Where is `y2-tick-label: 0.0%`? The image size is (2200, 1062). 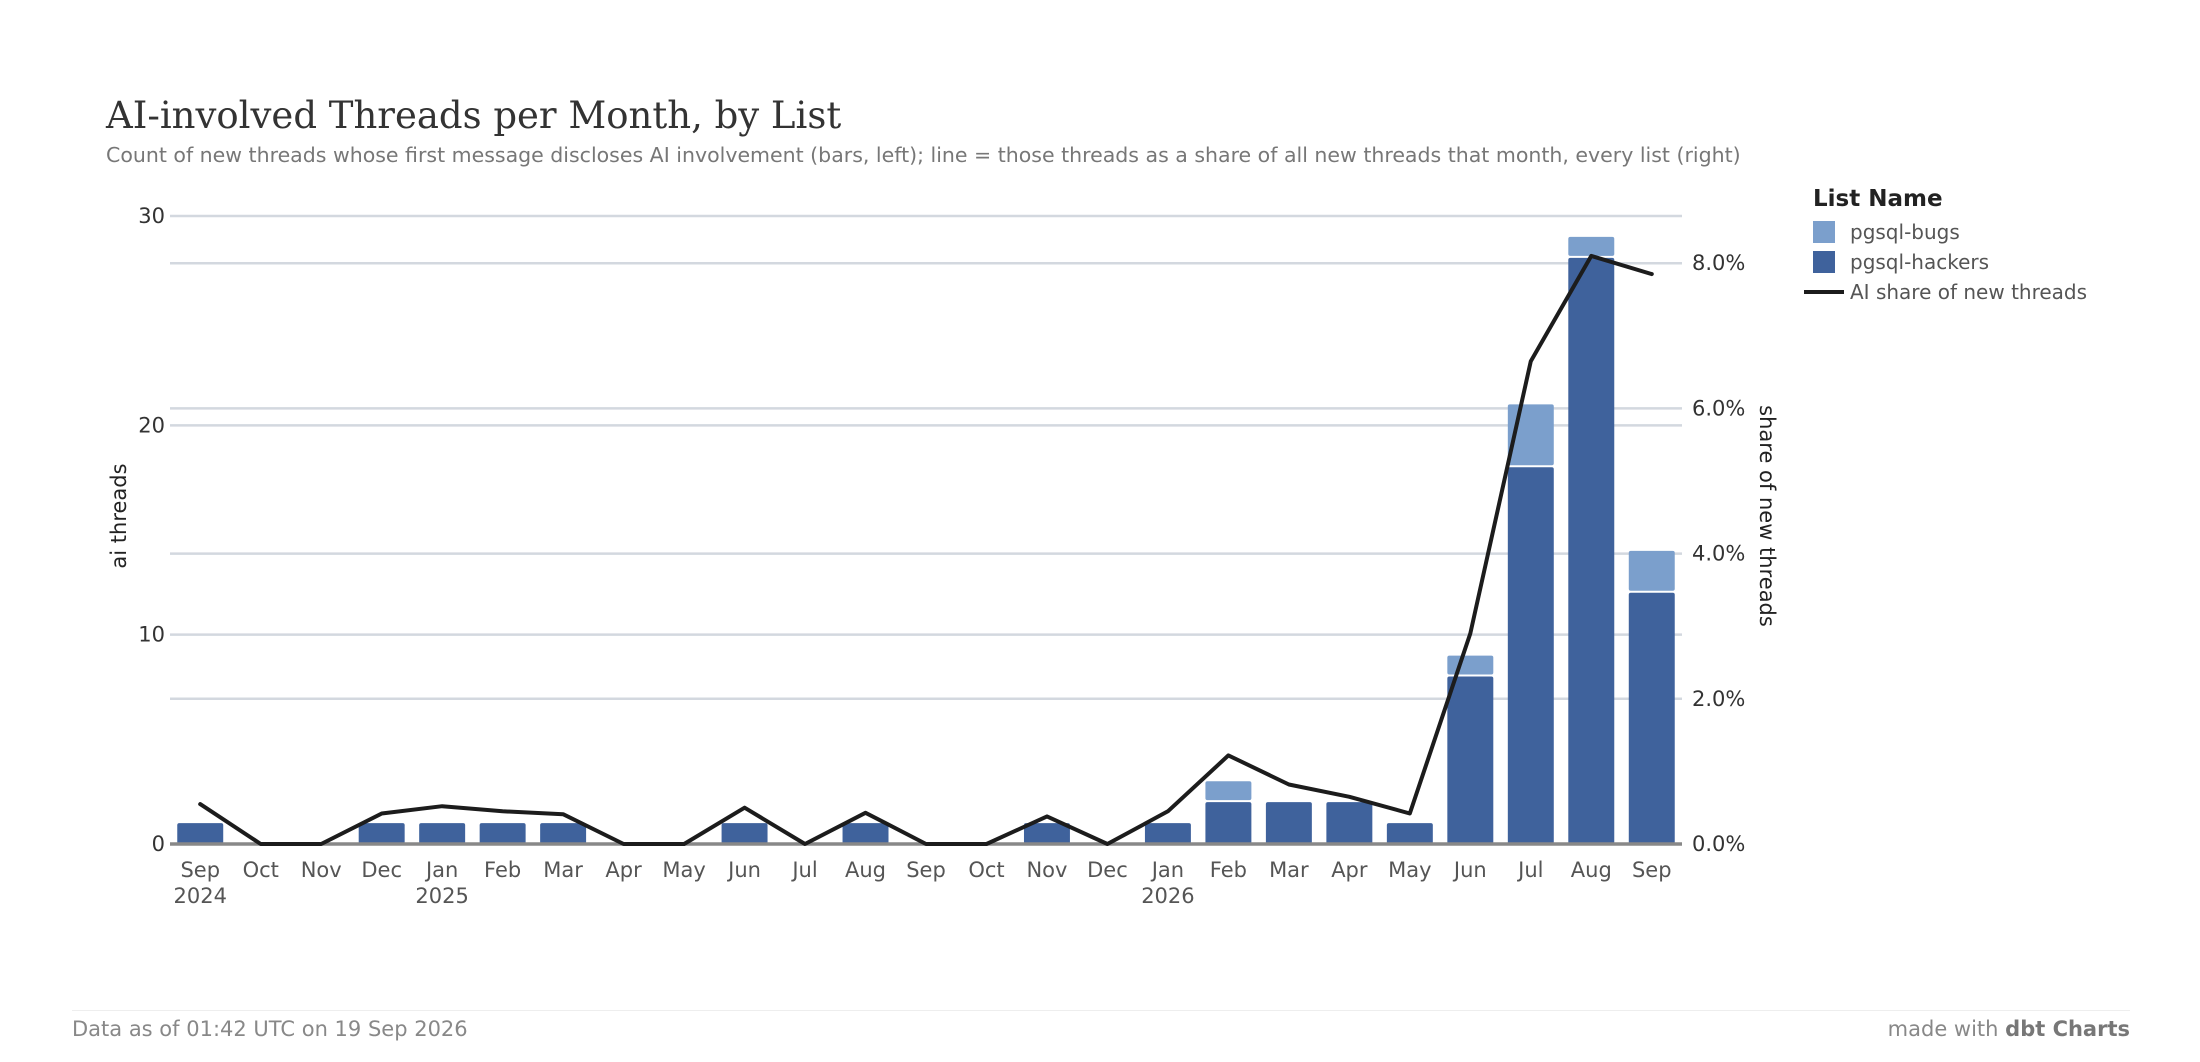
y2-tick-label: 0.0% is located at coordinates (1718, 844).